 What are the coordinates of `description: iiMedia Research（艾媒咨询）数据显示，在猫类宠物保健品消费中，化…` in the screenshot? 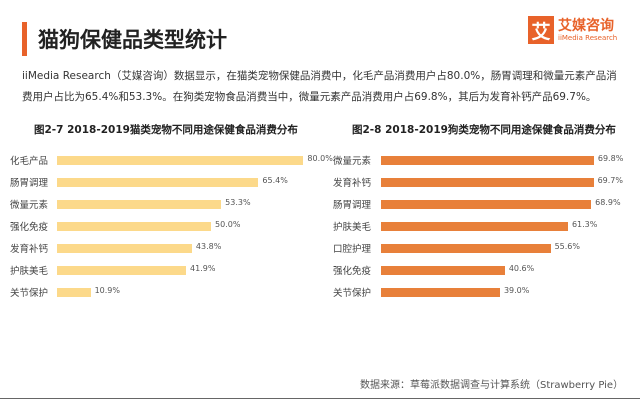 It's located at (319, 86).